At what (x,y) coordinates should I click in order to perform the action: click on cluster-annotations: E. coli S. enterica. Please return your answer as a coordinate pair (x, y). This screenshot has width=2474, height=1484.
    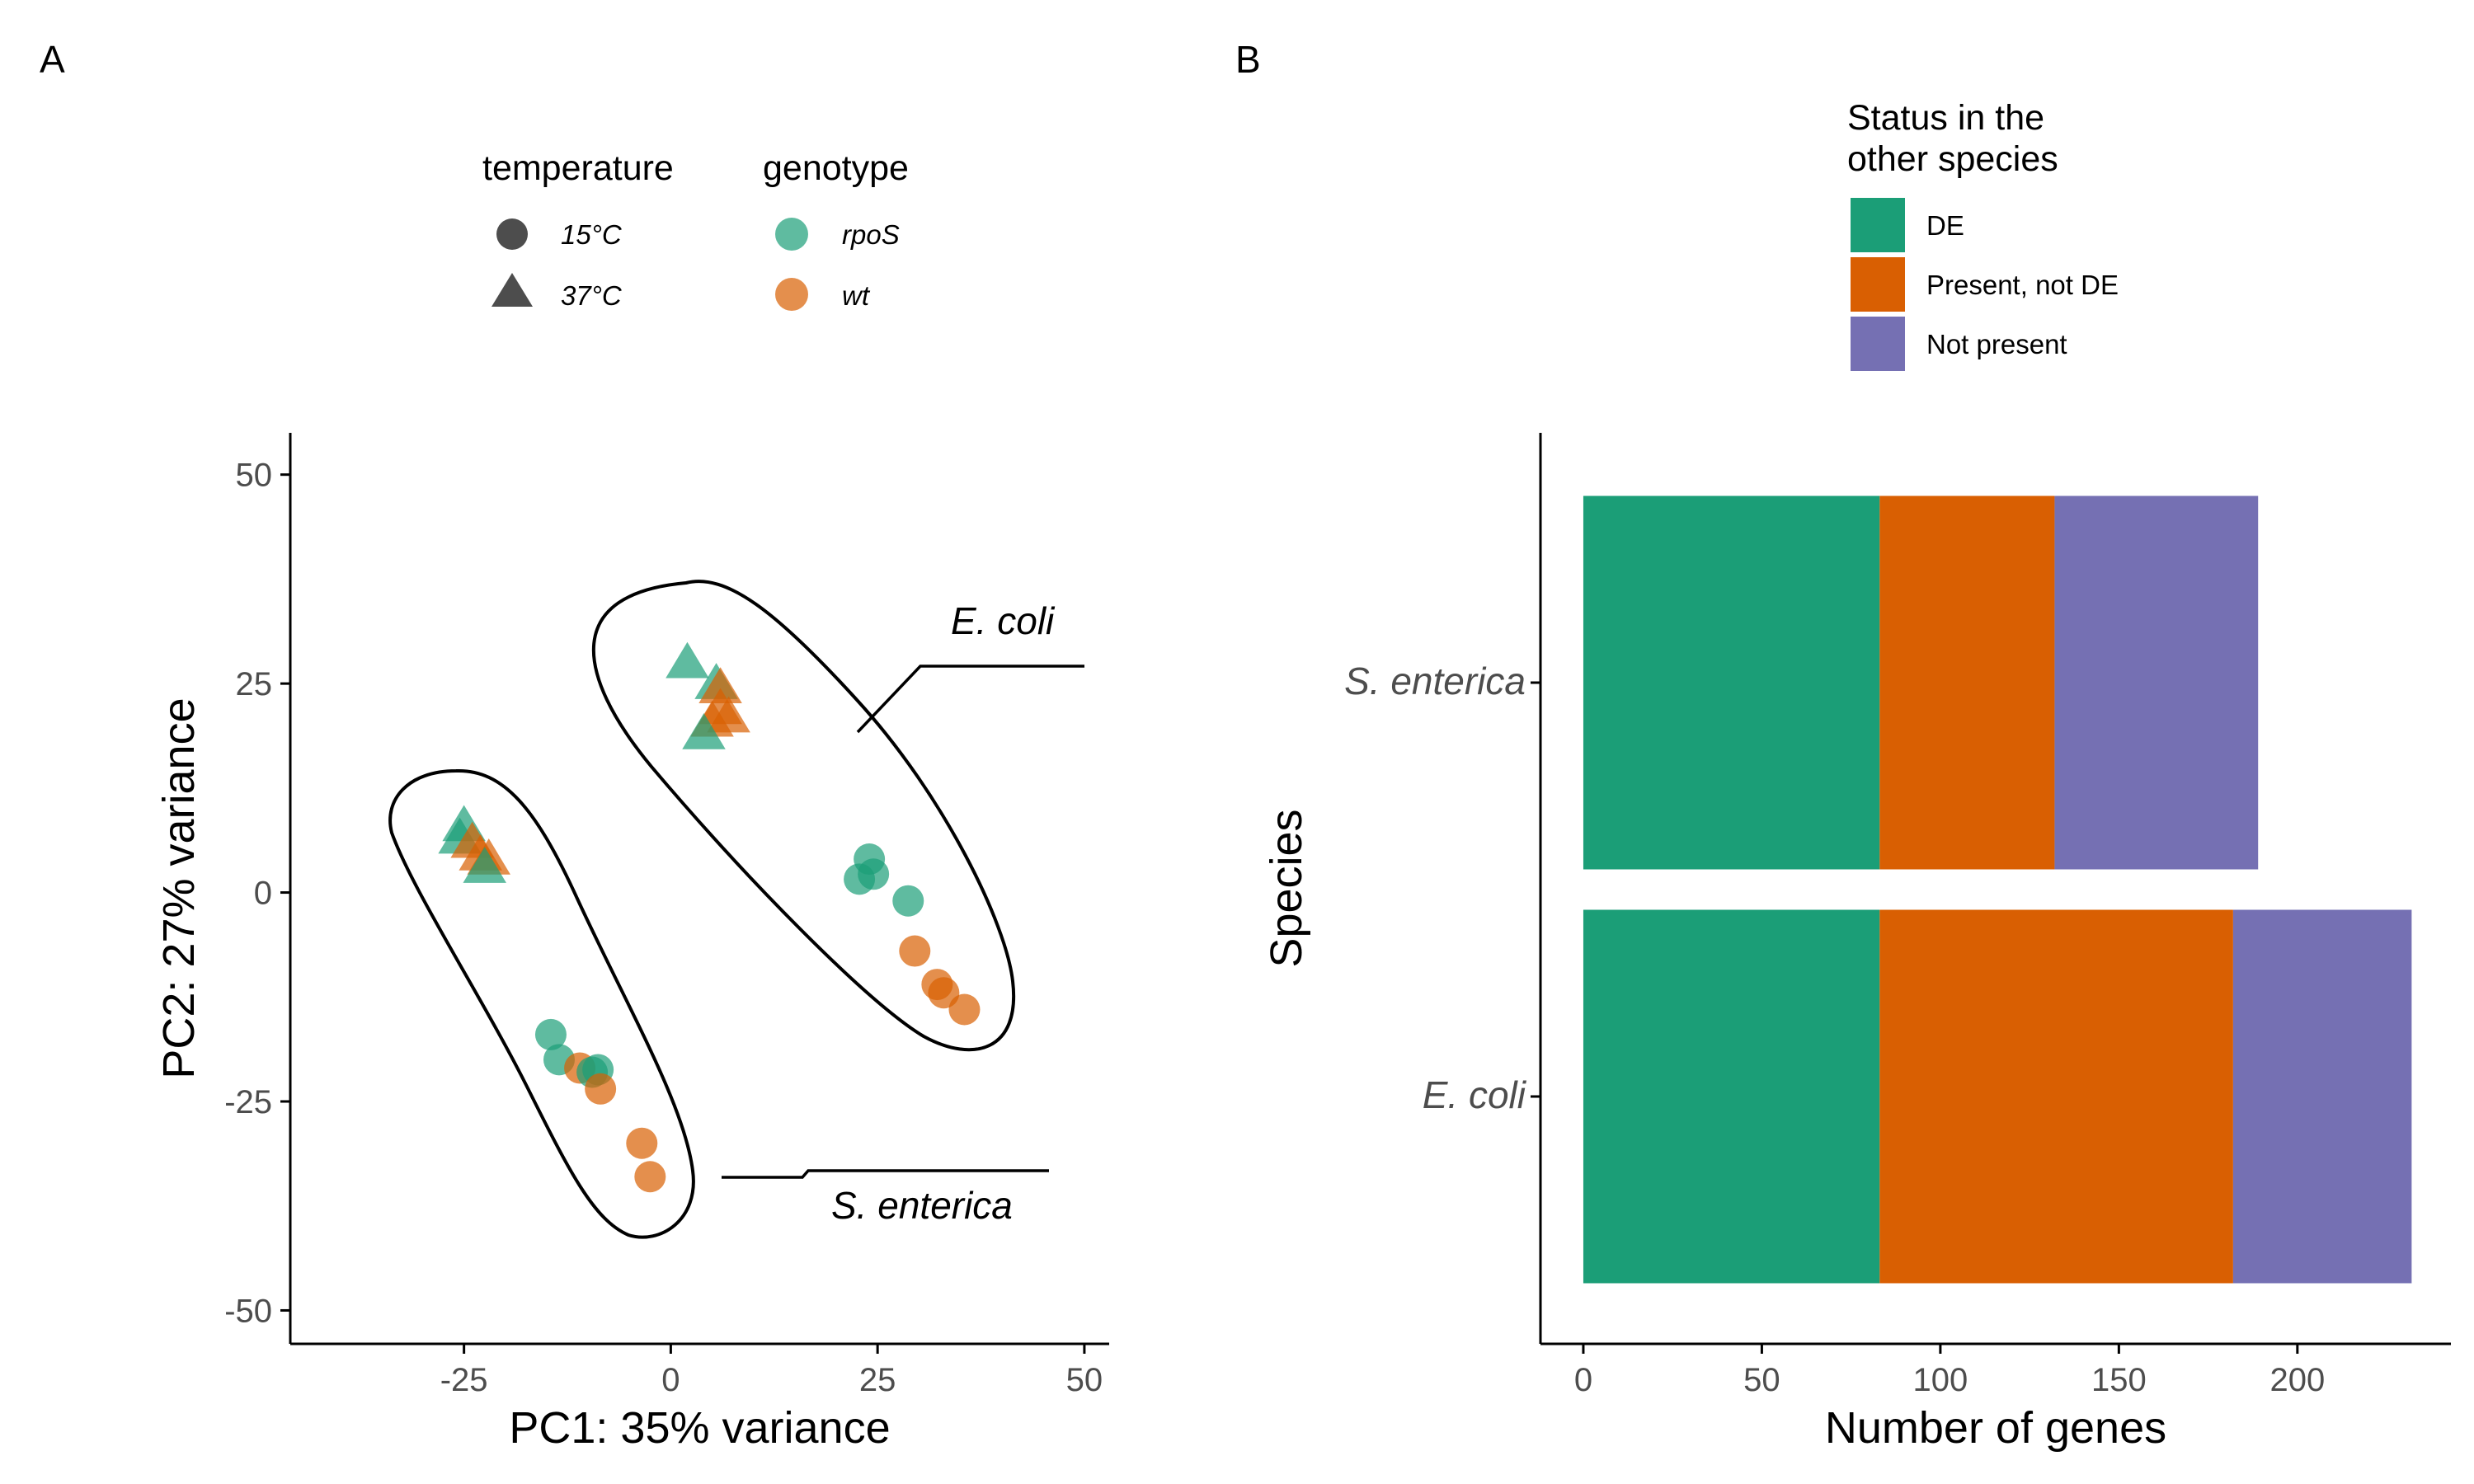
    Looking at the image, I should click on (736, 909).